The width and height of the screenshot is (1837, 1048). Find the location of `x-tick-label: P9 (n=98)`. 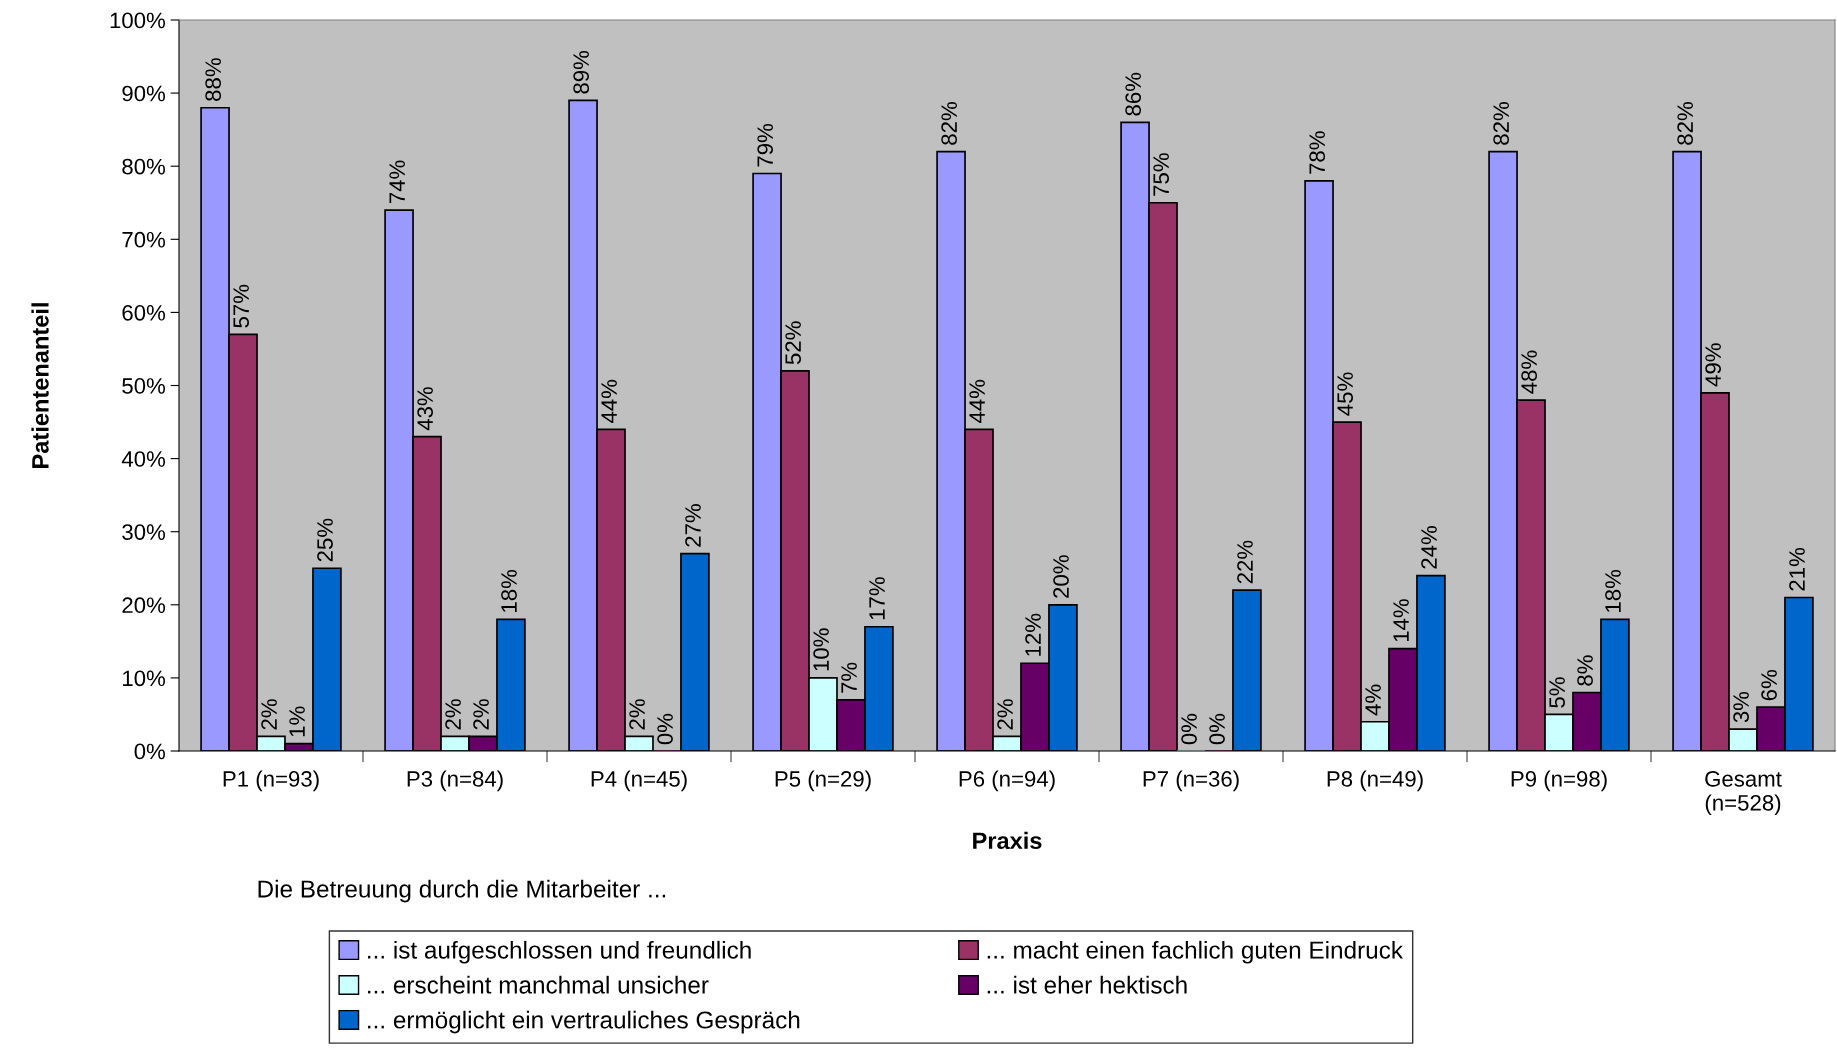

x-tick-label: P9 (n=98) is located at coordinates (1559, 781).